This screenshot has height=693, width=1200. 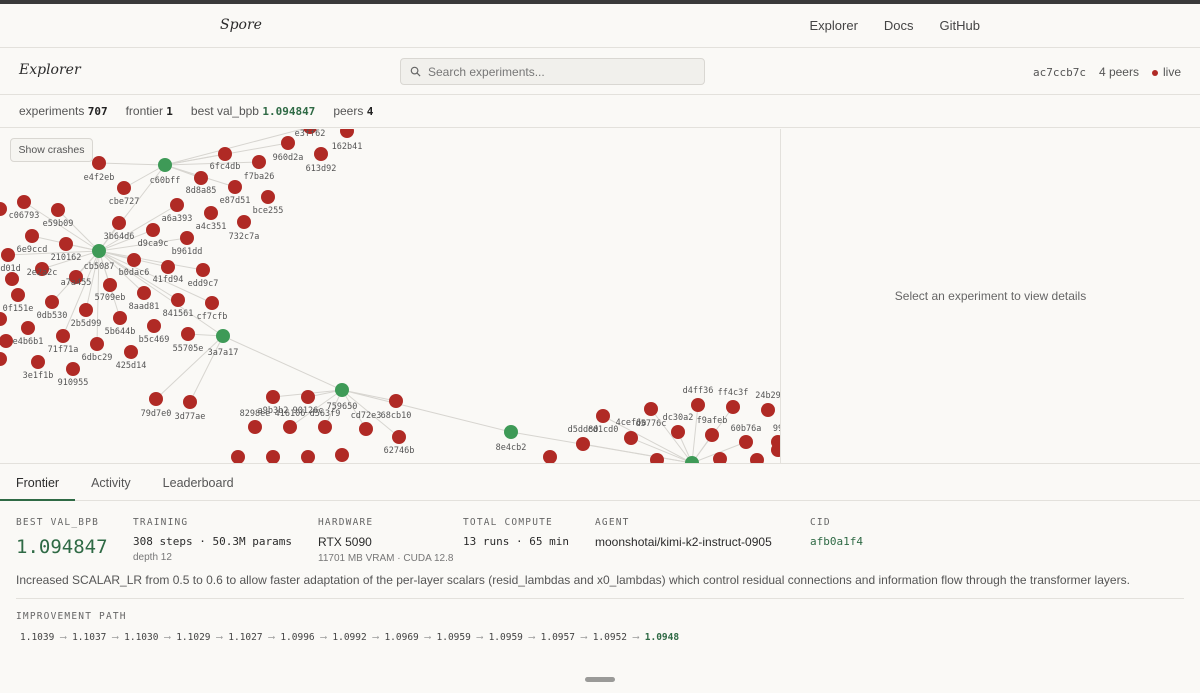 I want to click on tab-leaderboard: Leaderboard, so click(x=198, y=483).